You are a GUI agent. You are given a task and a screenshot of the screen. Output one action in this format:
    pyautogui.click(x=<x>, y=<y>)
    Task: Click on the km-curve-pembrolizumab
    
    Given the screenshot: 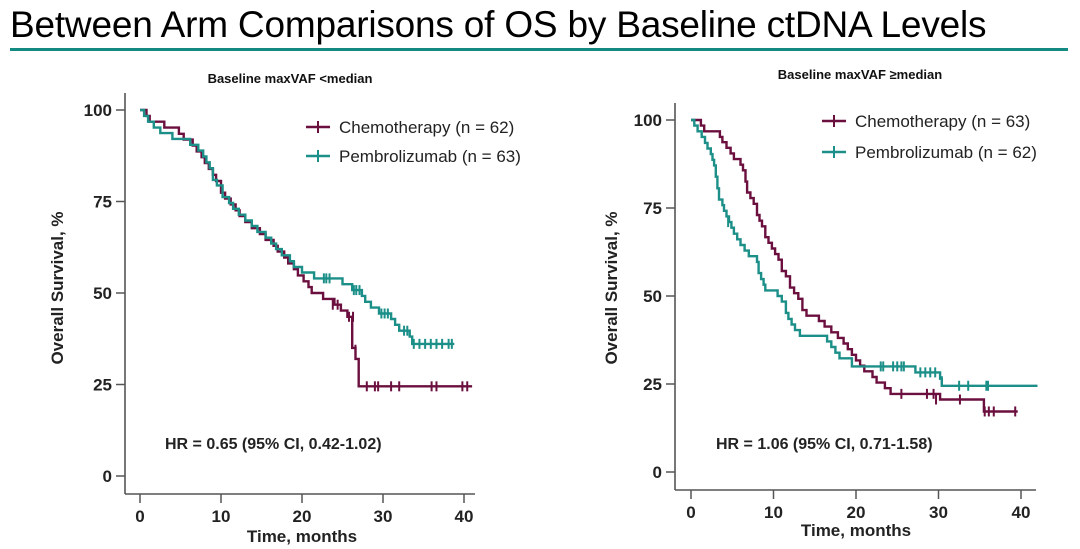 What is the action you would take?
    pyautogui.click(x=297, y=227)
    